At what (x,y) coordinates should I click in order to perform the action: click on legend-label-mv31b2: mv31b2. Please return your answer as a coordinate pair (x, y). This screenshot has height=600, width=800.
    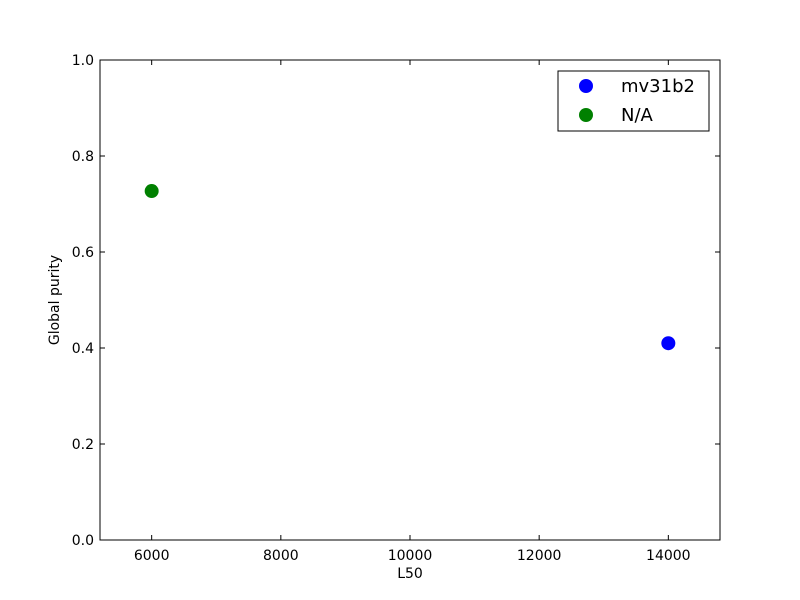
    Looking at the image, I should click on (658, 86).